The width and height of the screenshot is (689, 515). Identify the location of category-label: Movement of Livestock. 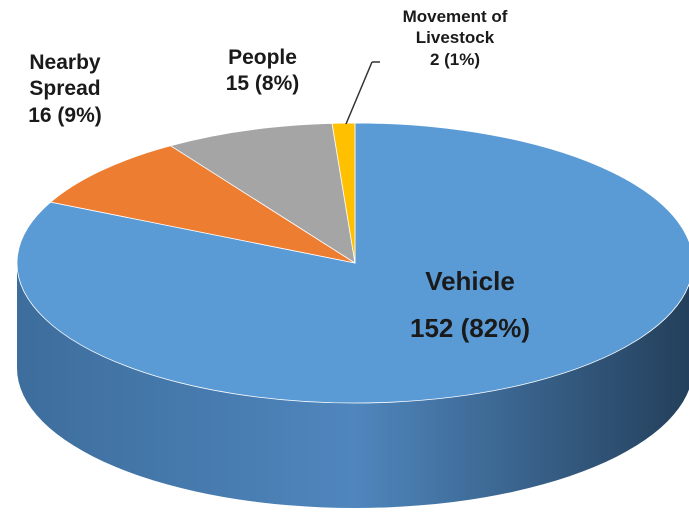
(455, 27).